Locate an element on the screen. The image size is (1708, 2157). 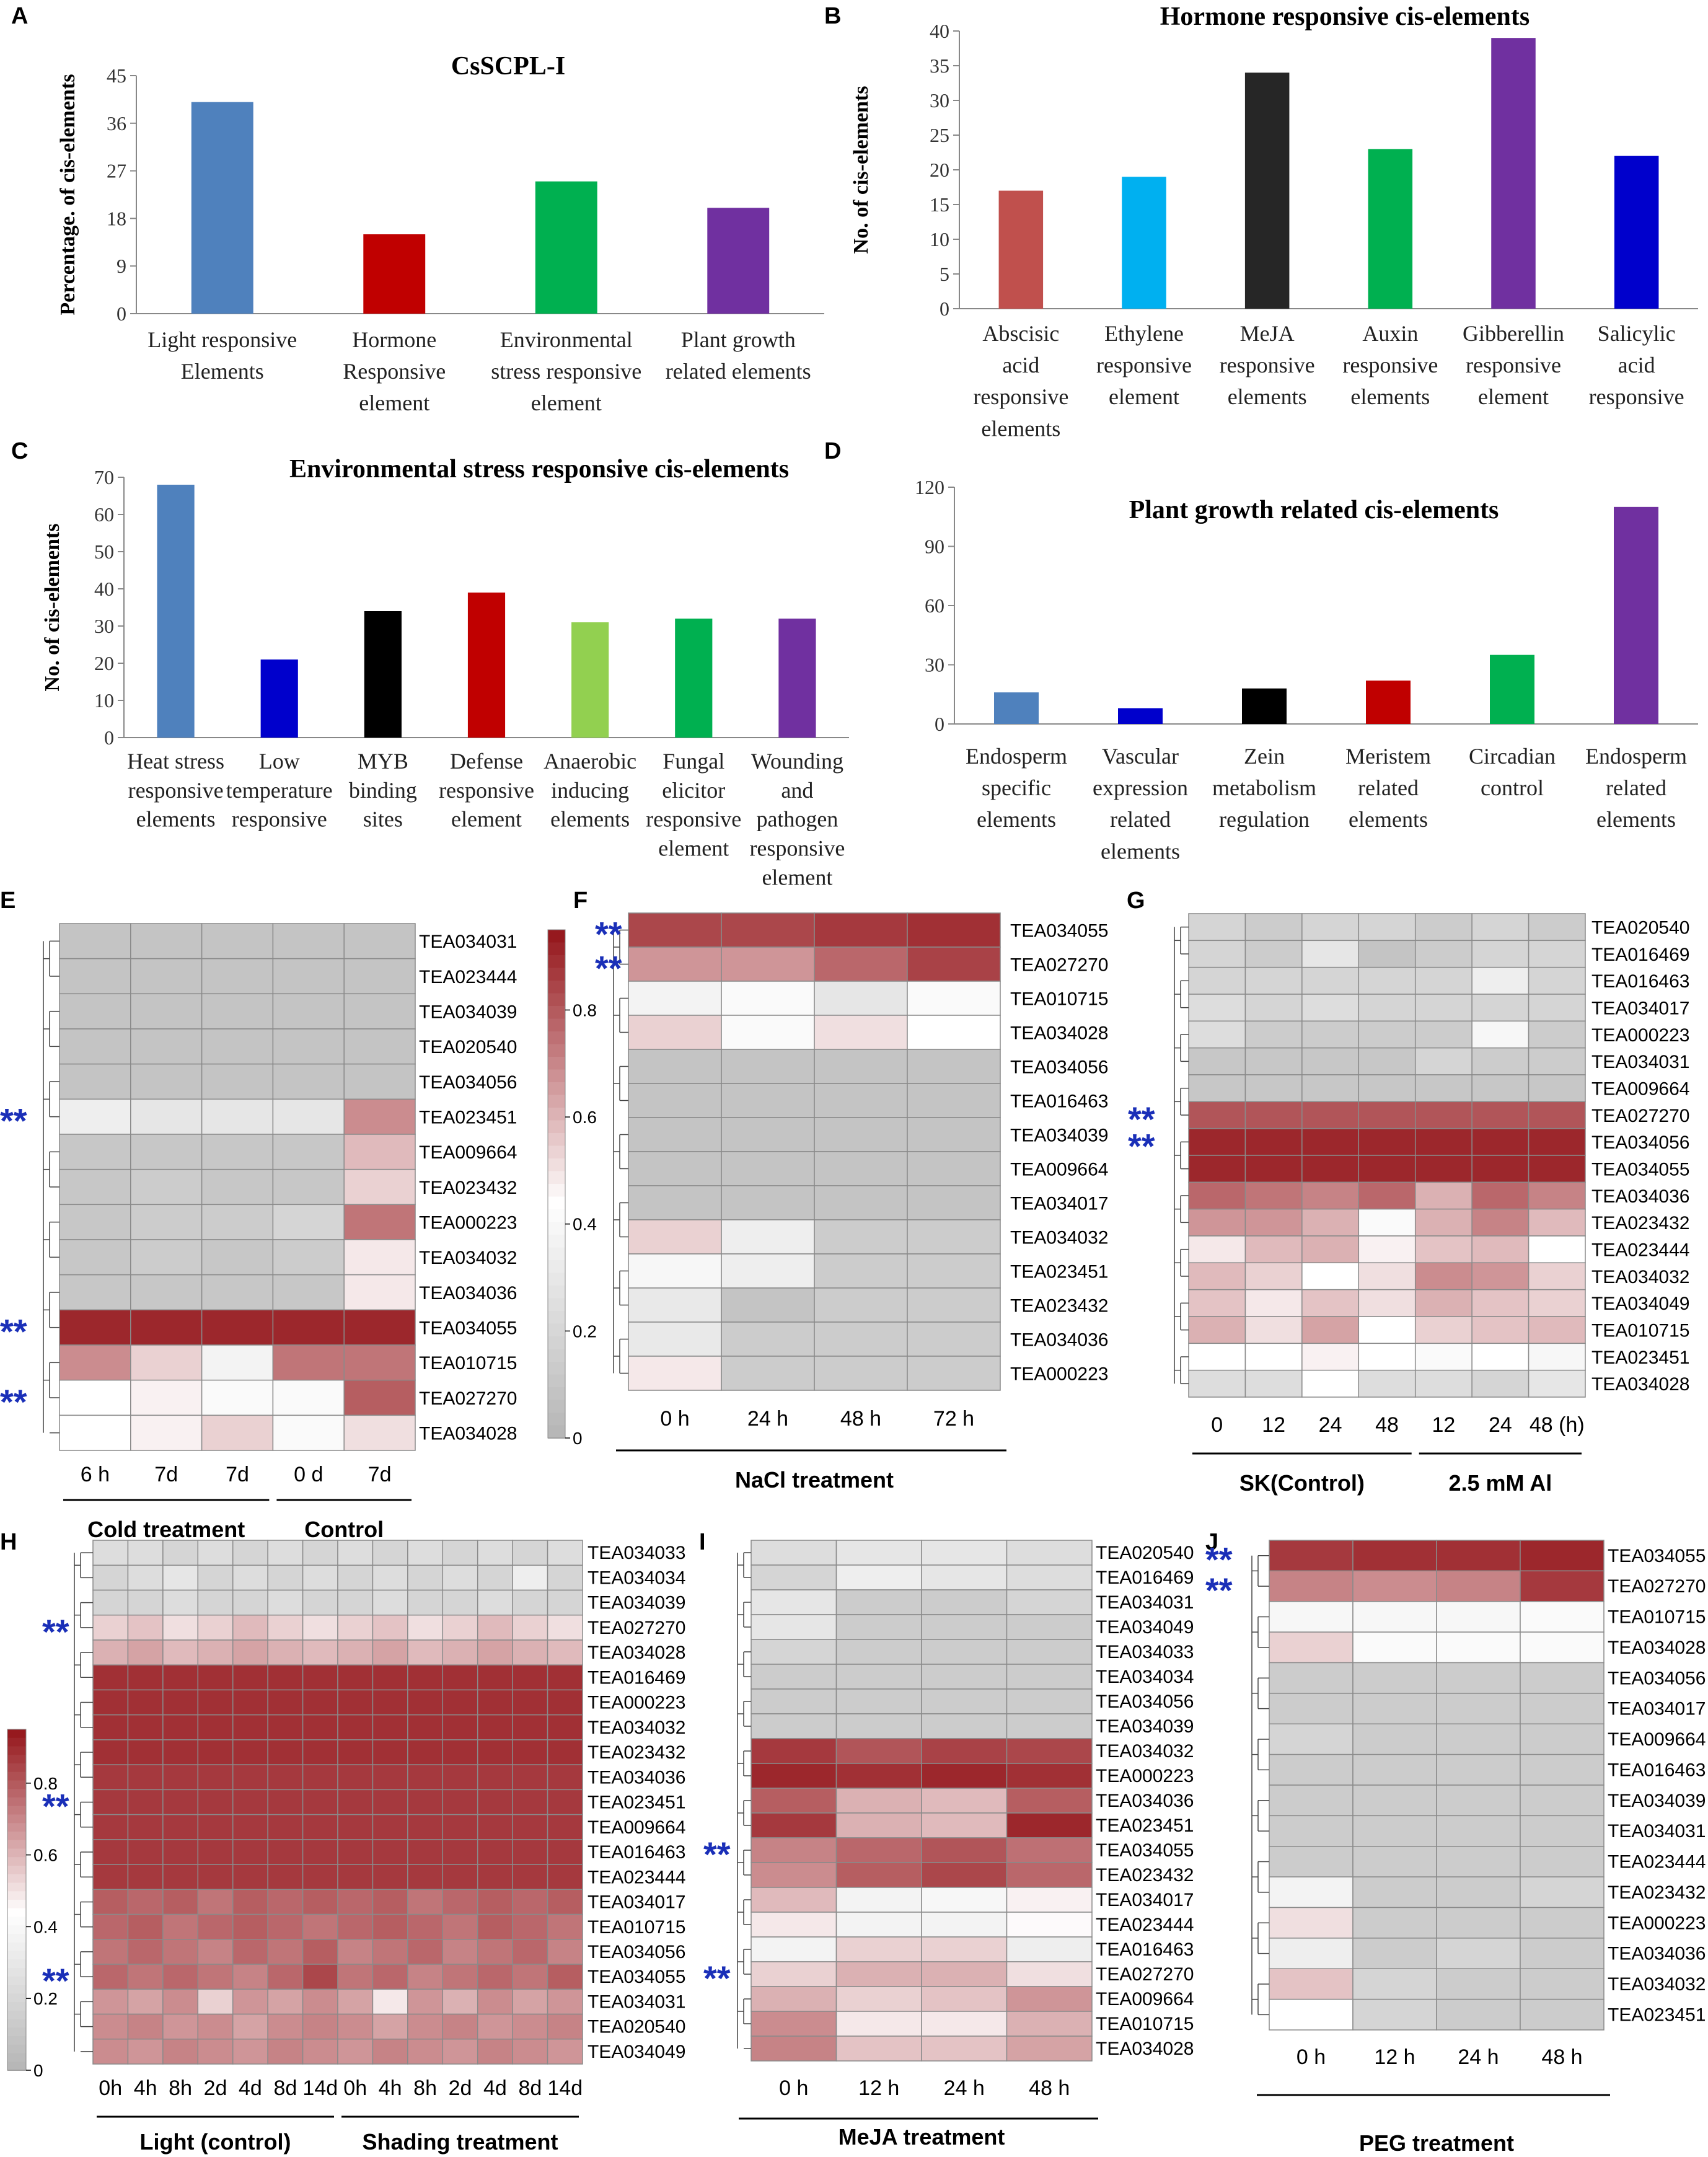
row-label: TEA034036 is located at coordinates (1145, 1801).